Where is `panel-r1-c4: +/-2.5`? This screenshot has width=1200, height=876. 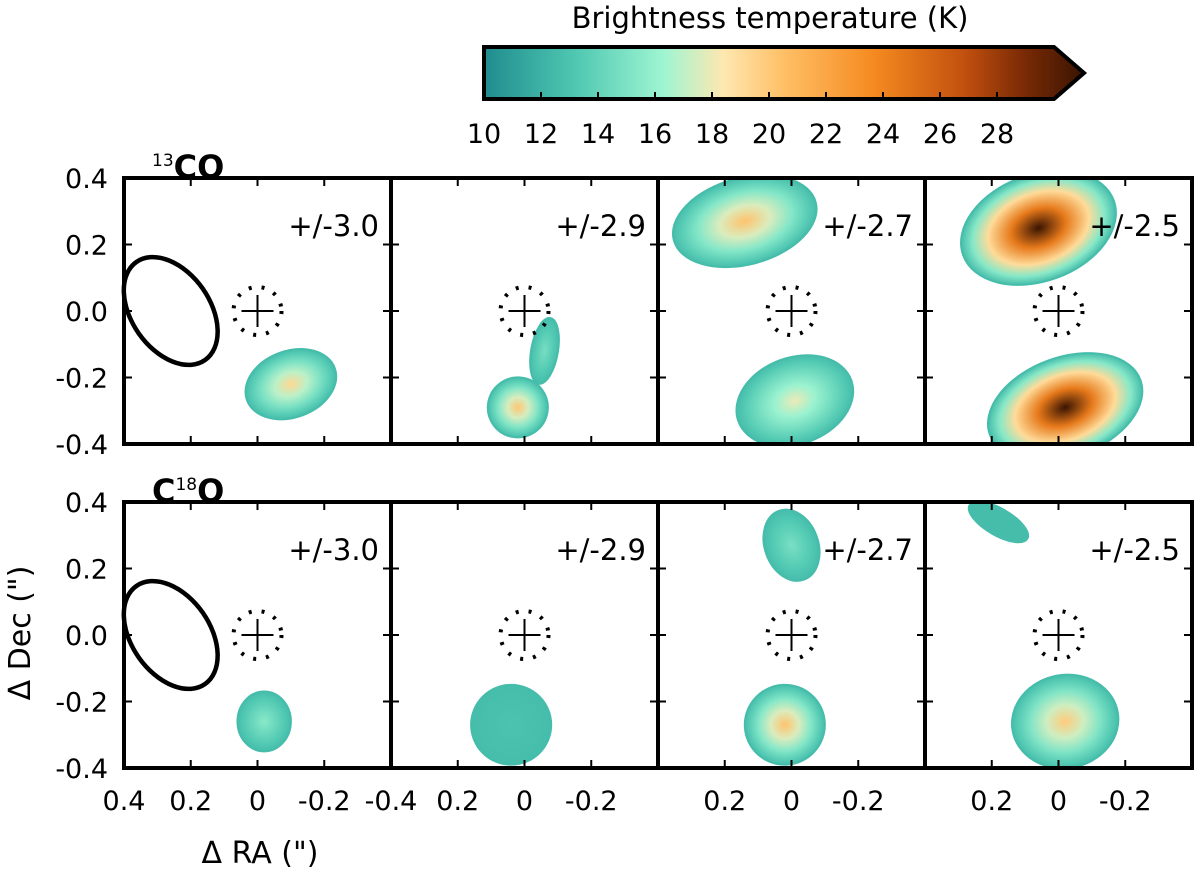 panel-r1-c4: +/-2.5 is located at coordinates (1058, 311).